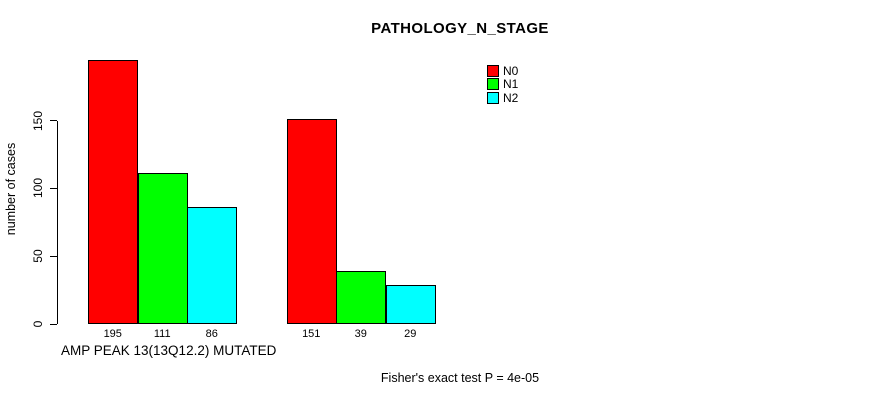  Describe the element at coordinates (460, 378) in the screenshot. I see `fisher-test-caption: Fisher's exact test P = 4e-05` at that location.